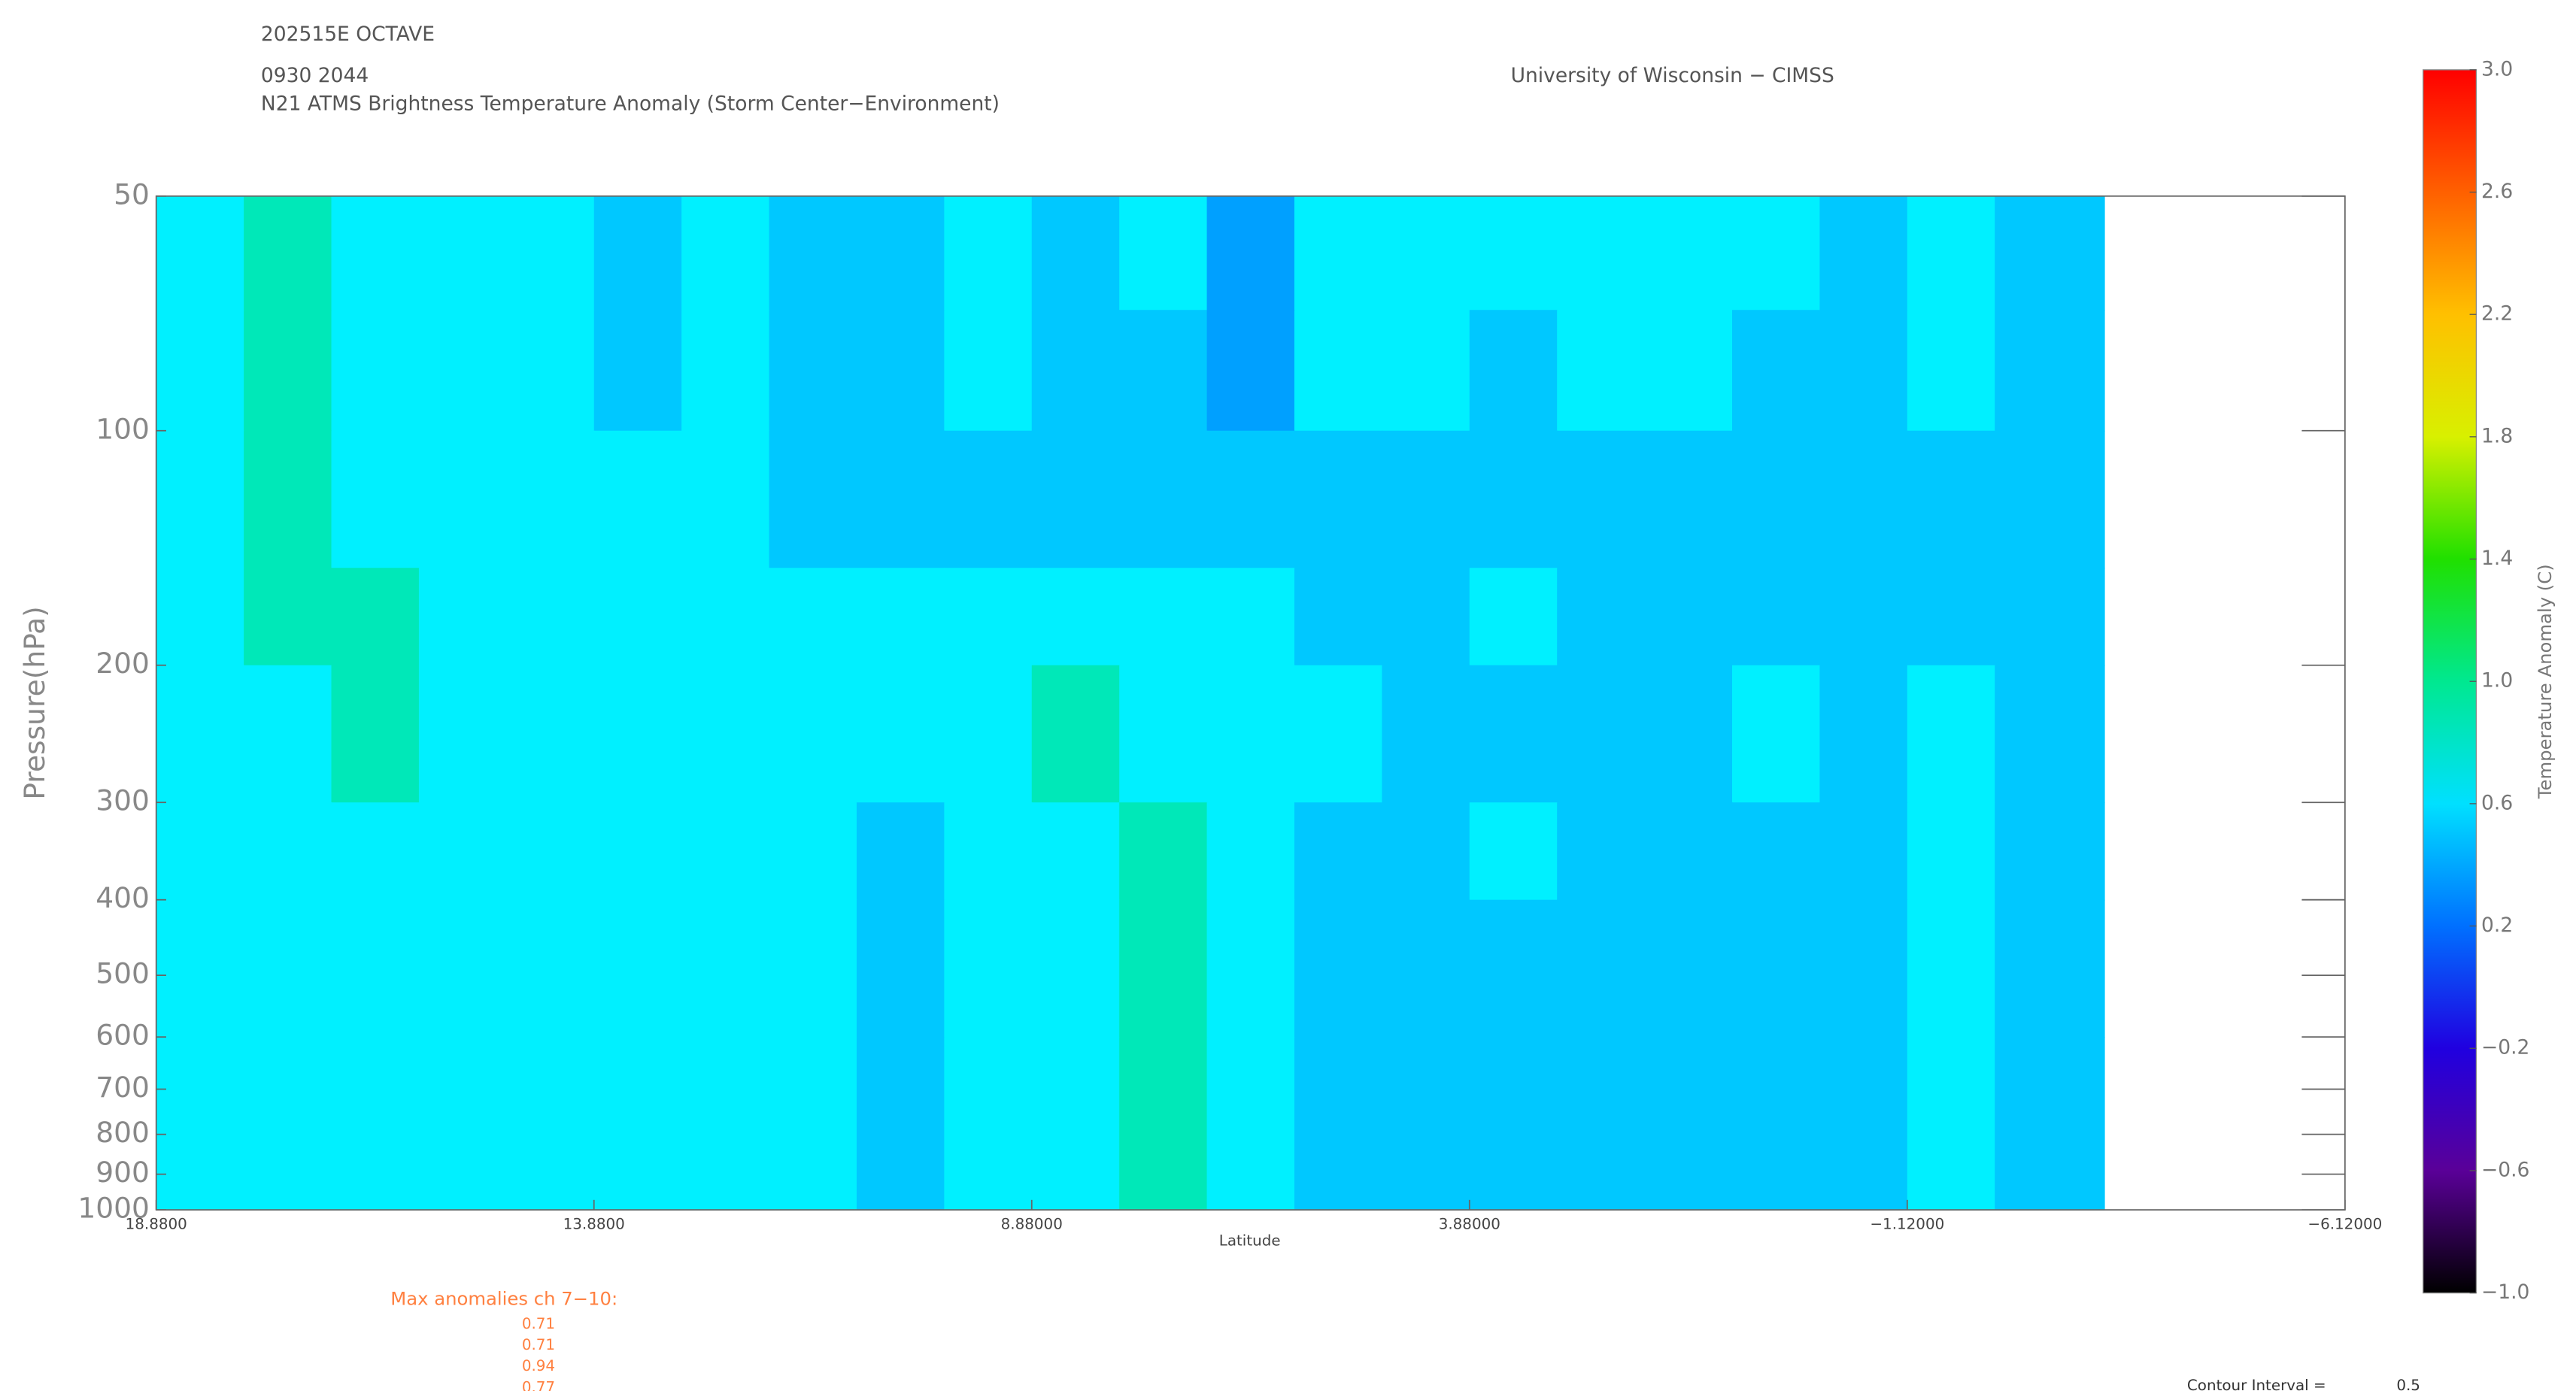 This screenshot has width=2576, height=1391. I want to click on y-tick-label: 700, so click(123, 1087).